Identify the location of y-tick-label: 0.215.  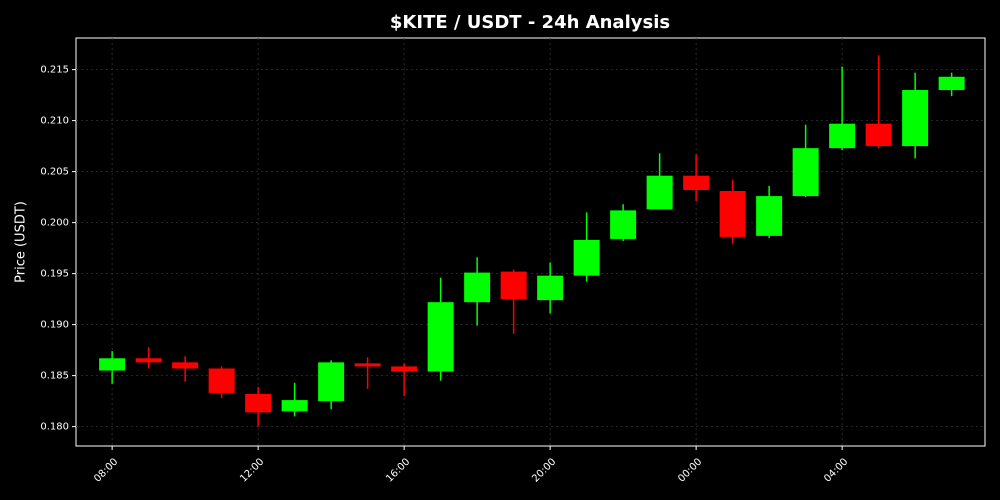
(54, 70).